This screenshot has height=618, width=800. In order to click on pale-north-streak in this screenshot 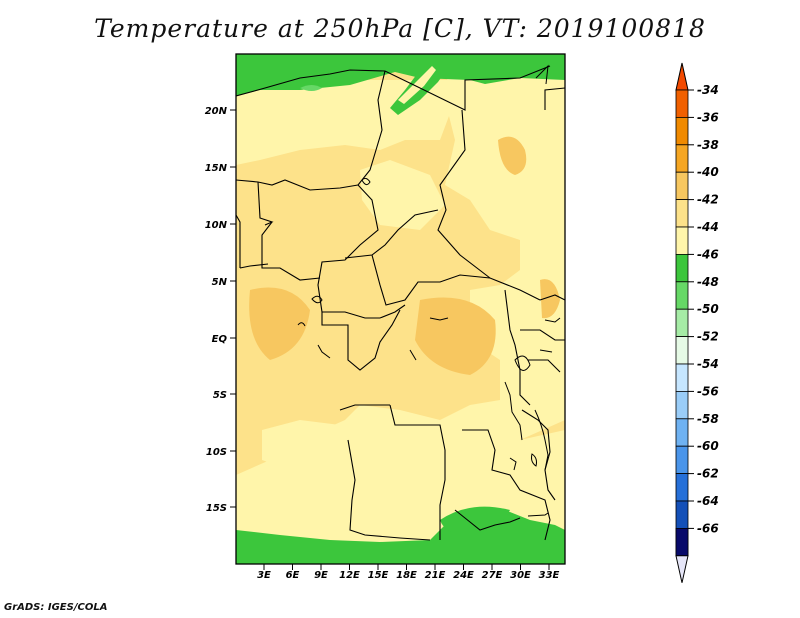, I will do `click(417, 85)`.